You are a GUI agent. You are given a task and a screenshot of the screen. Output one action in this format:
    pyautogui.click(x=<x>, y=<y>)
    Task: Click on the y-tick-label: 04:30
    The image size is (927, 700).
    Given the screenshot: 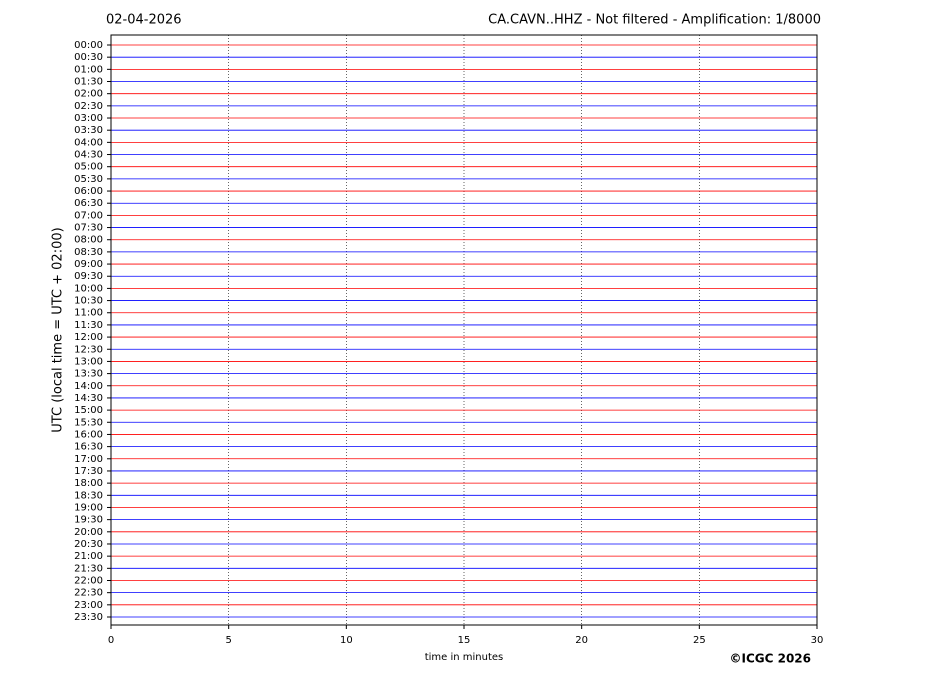 What is the action you would take?
    pyautogui.click(x=88, y=155)
    